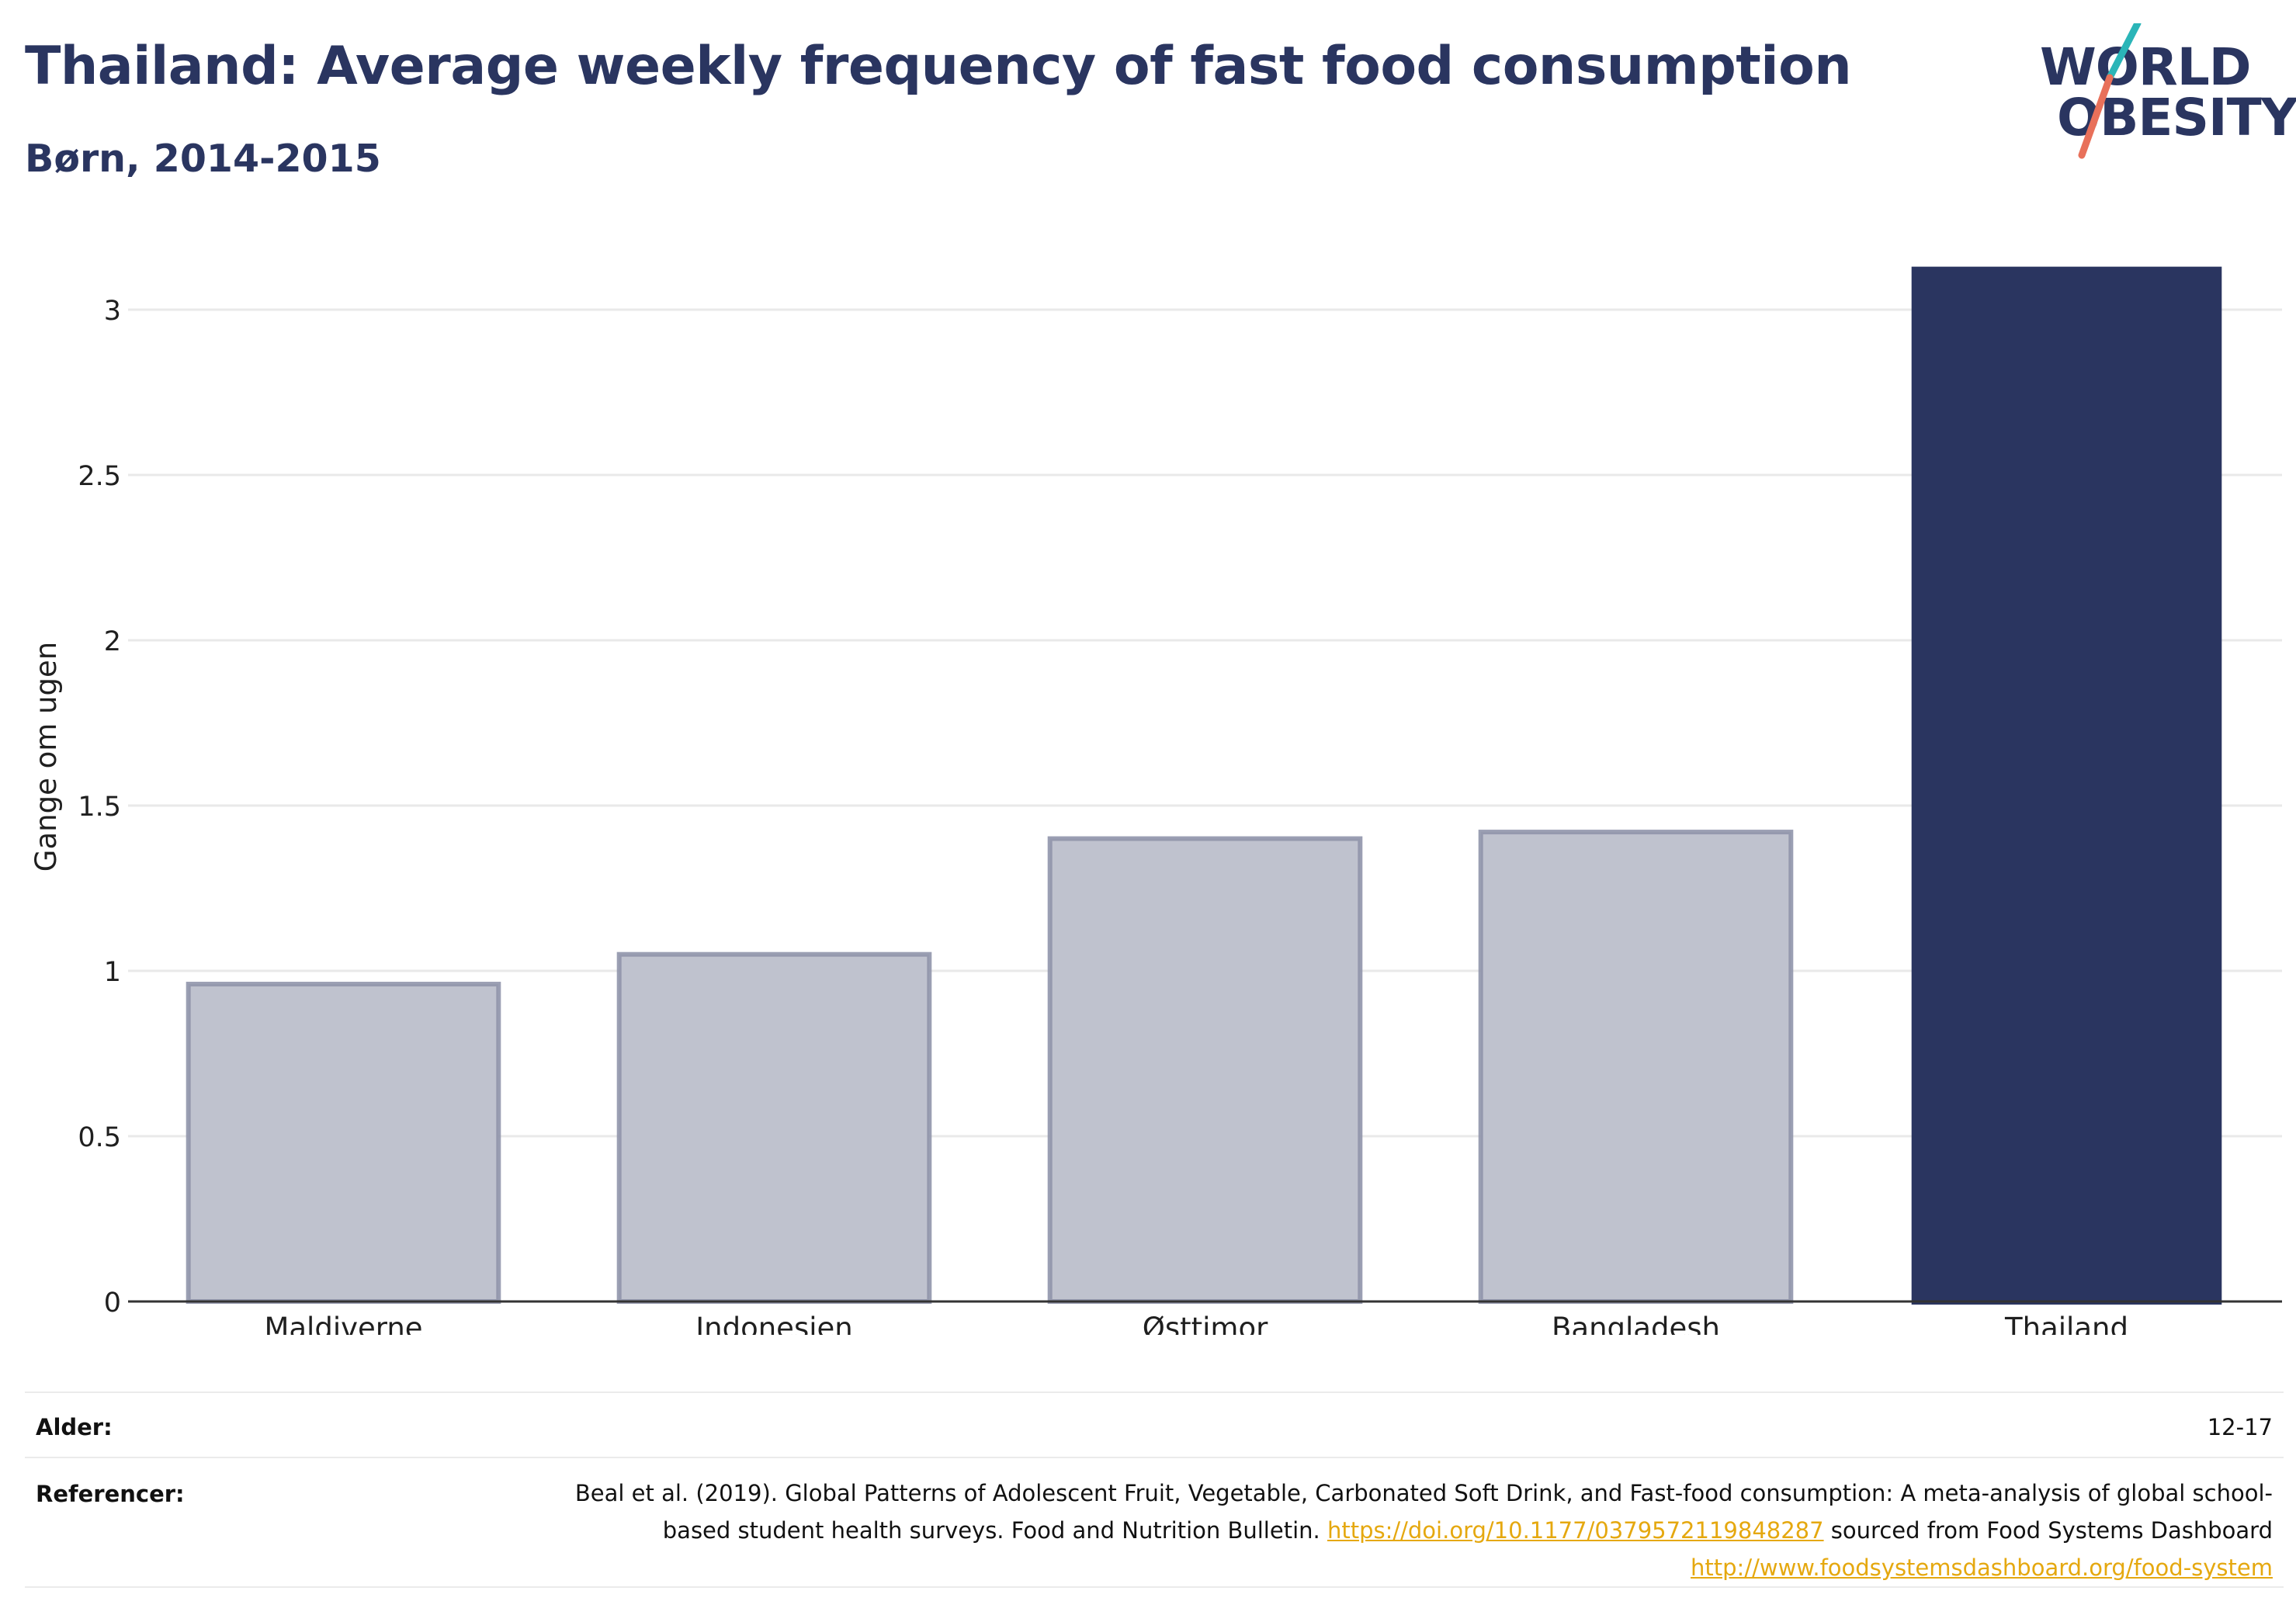  What do you see at coordinates (2048, 1530) in the screenshot?
I see `reference-text: sourced from Food Systems Dashboard` at bounding box center [2048, 1530].